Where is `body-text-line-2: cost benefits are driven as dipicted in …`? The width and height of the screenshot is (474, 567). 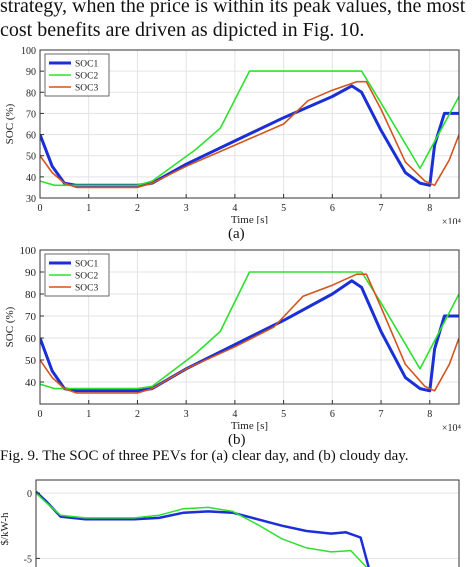 body-text-line-2: cost benefits are driven as dipicted in … is located at coordinates (182, 30).